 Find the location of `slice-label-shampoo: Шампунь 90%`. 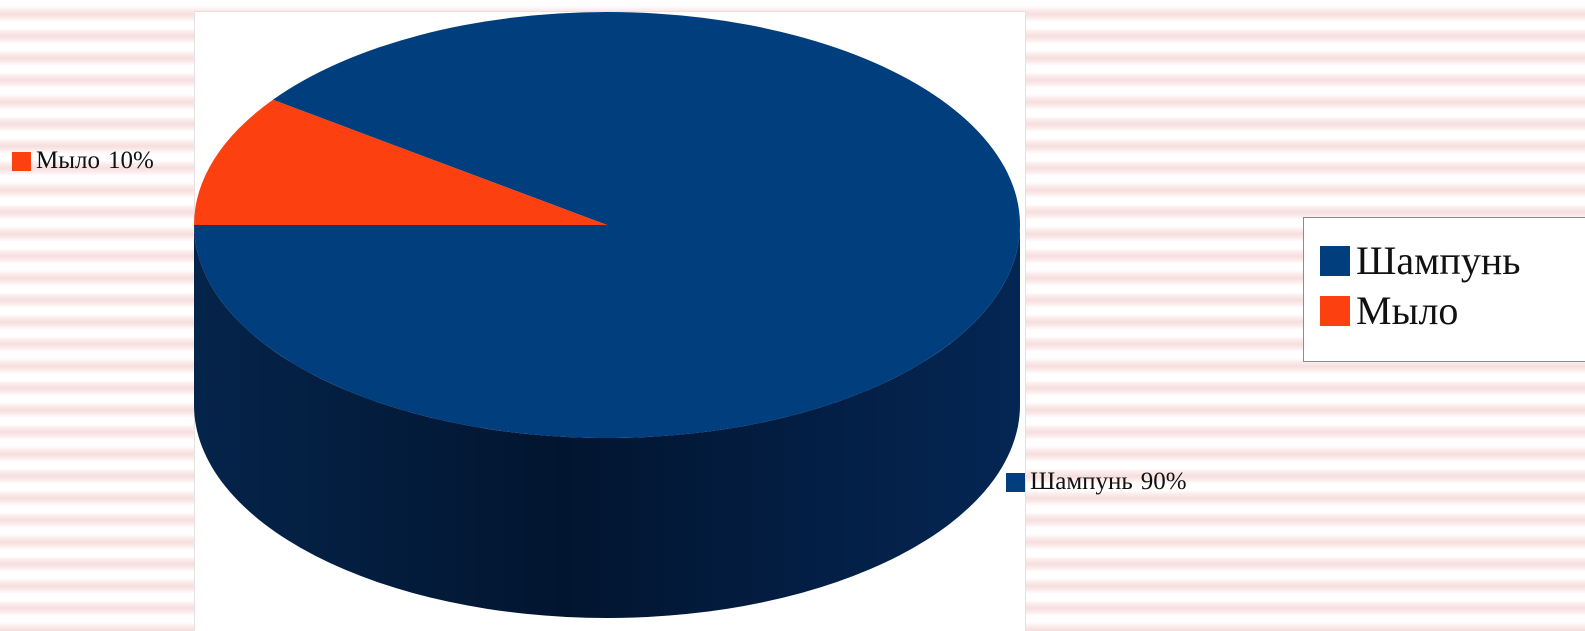

slice-label-shampoo: Шампунь 90% is located at coordinates (1096, 482).